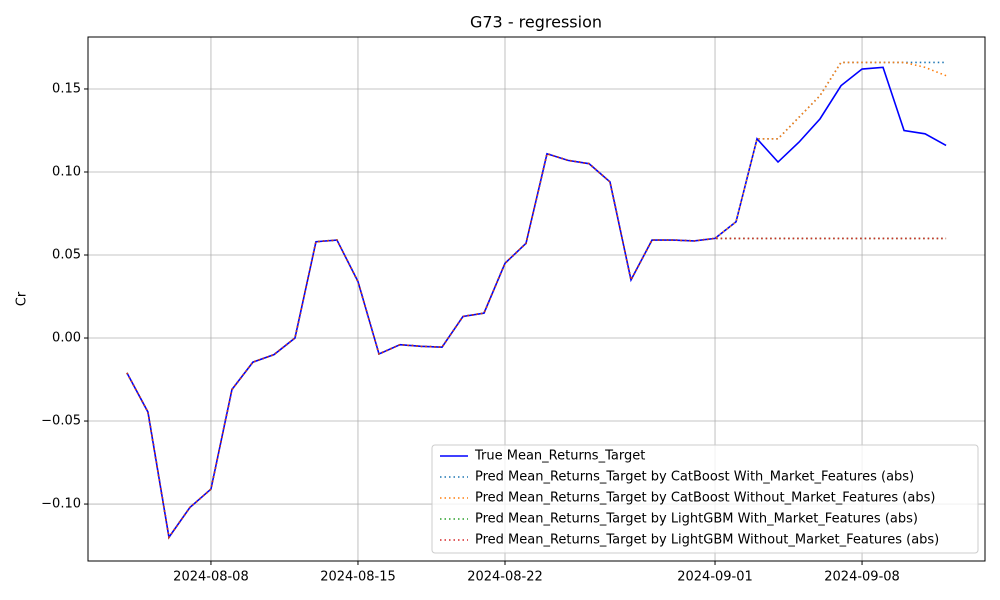 This screenshot has width=1000, height=600. What do you see at coordinates (536, 22) in the screenshot?
I see `chart-title: G73 - regression` at bounding box center [536, 22].